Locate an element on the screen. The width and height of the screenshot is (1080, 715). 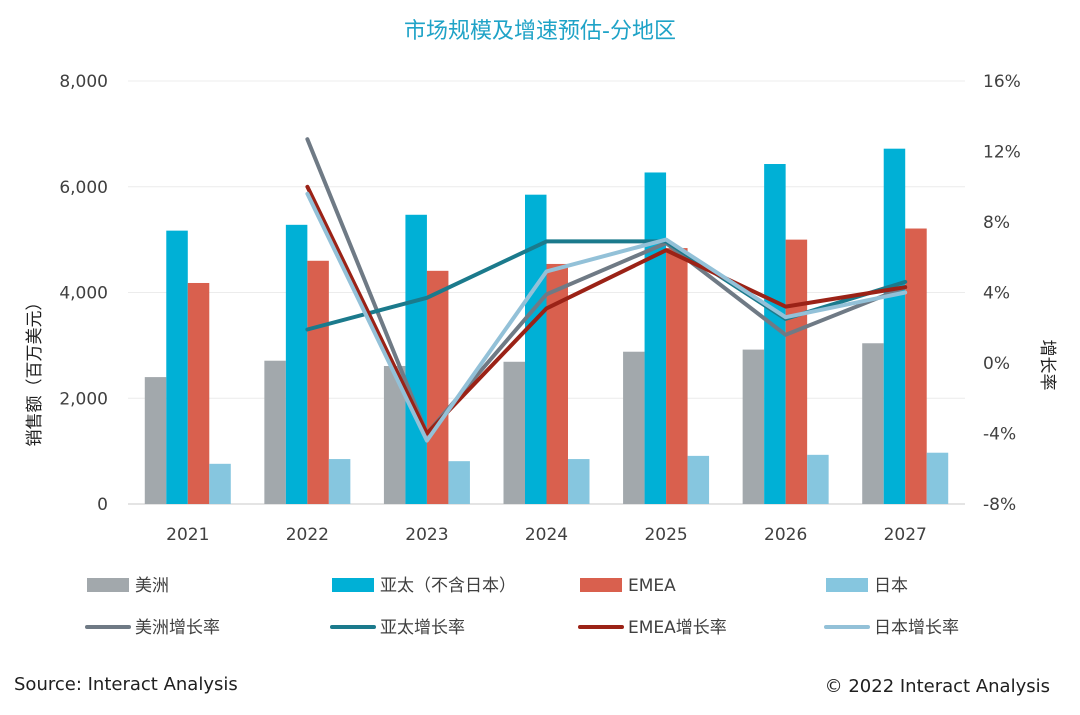
y-tick-label: 8,000 is located at coordinates (83, 82).